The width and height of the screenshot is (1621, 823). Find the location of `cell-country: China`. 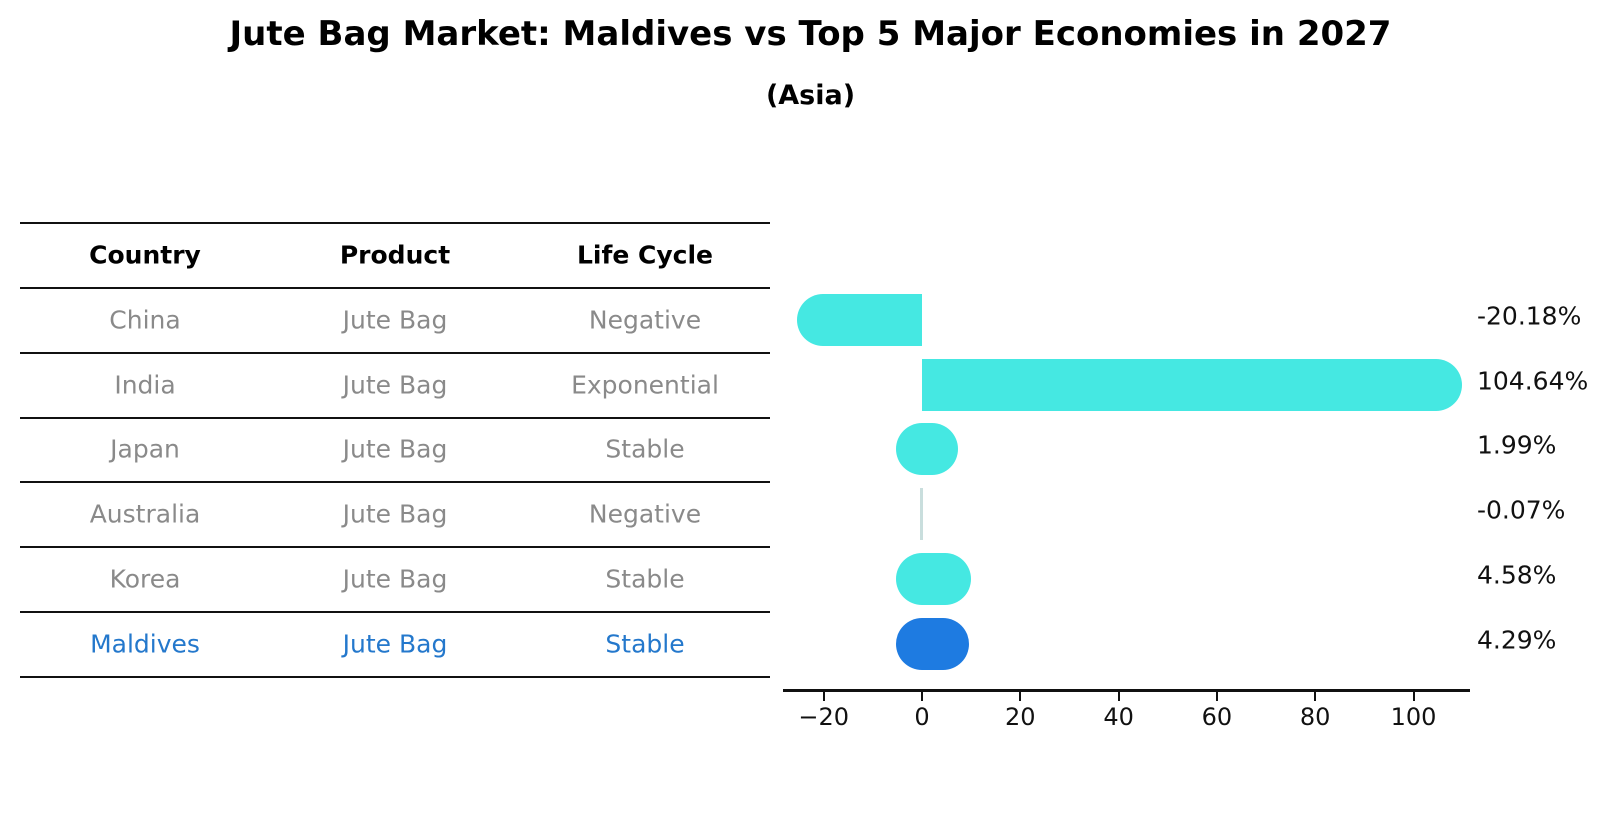

cell-country: China is located at coordinates (145, 319).